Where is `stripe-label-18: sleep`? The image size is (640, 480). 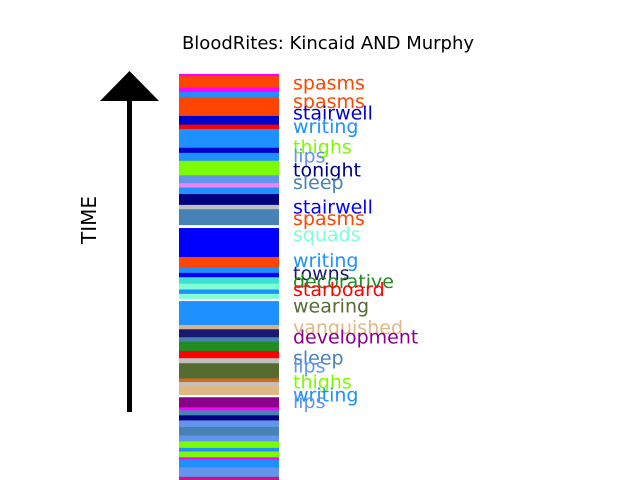 stripe-label-18: sleep is located at coordinates (318, 358).